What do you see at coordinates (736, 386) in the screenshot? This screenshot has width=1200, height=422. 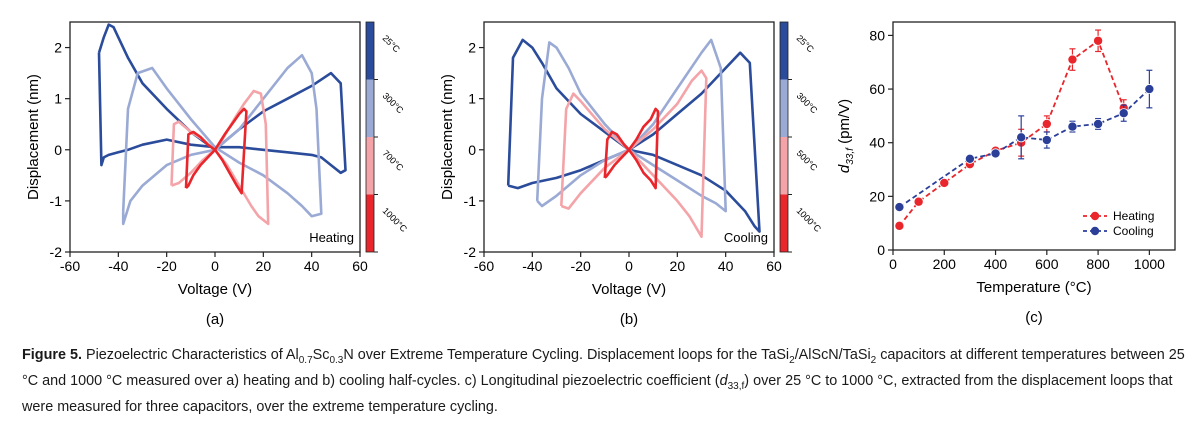 I see `caption-part: 33,f` at bounding box center [736, 386].